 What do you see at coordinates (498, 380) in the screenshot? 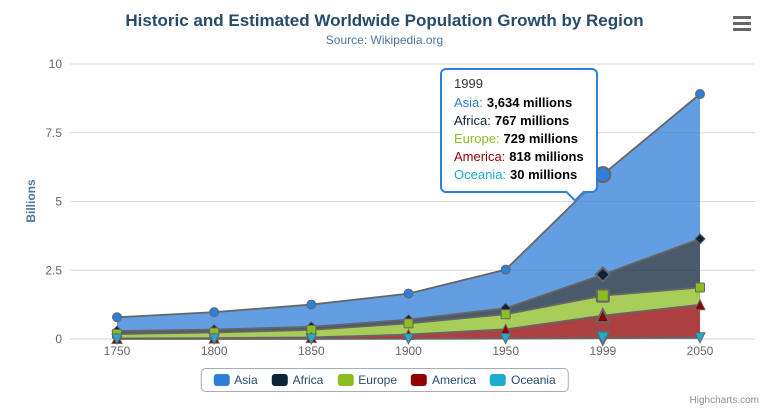
I see `legend-swatch-oceania` at bounding box center [498, 380].